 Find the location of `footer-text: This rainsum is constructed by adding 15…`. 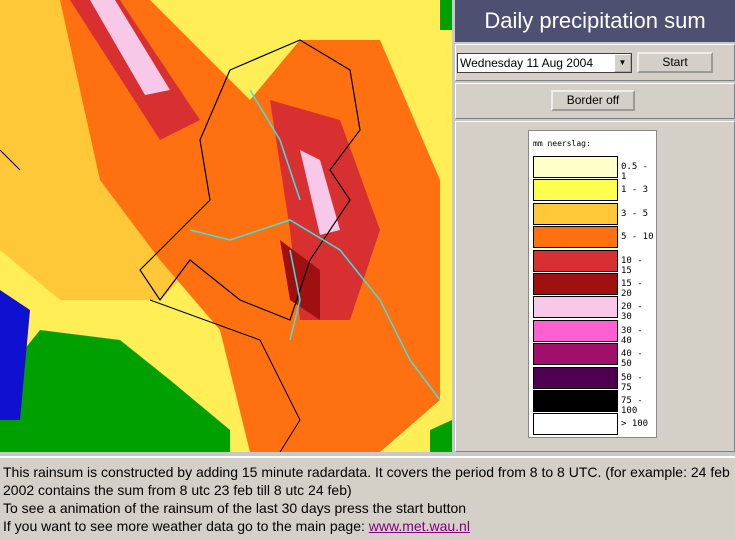

footer-text: This rainsum is constructed by adding 15… is located at coordinates (366, 481).